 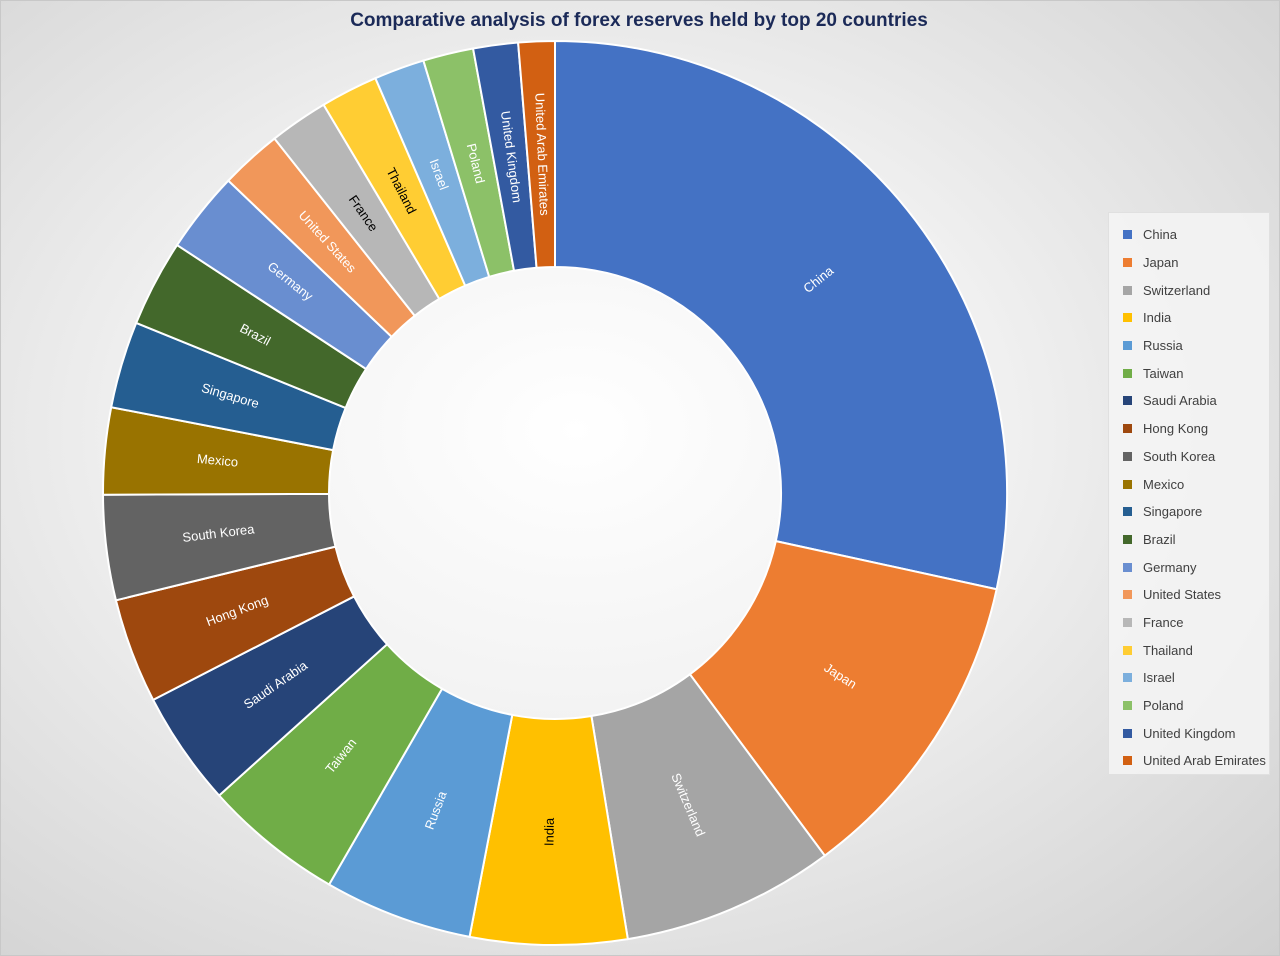 I want to click on legend-item: China, so click(x=1189, y=235).